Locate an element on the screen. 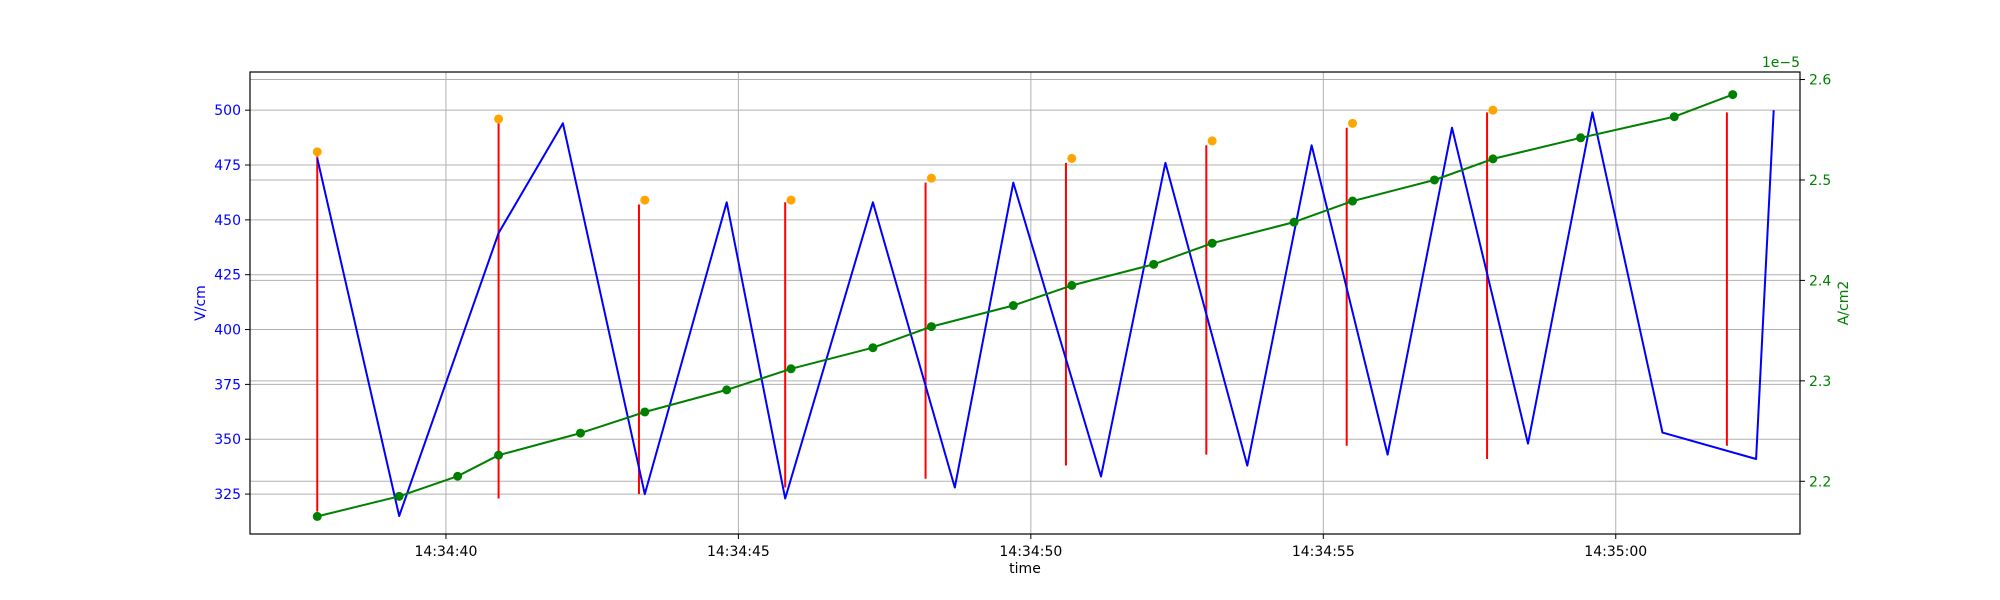  y-axis-left-title: V/cm is located at coordinates (201, 303).